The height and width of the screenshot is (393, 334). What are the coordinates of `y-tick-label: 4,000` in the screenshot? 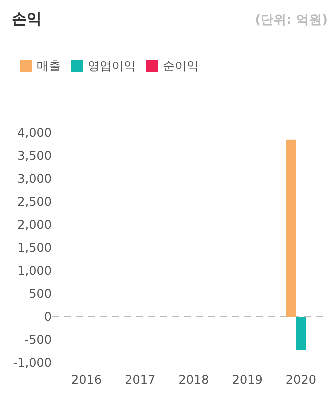 It's located at (35, 133).